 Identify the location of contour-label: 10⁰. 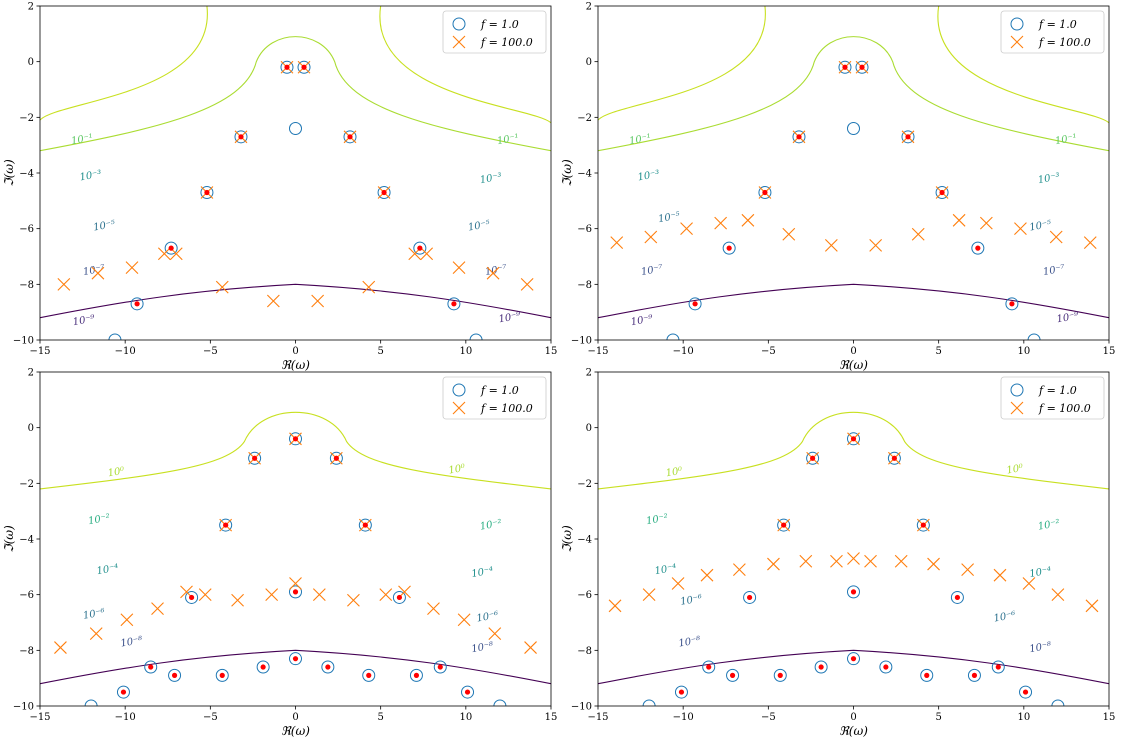
(1015, 470).